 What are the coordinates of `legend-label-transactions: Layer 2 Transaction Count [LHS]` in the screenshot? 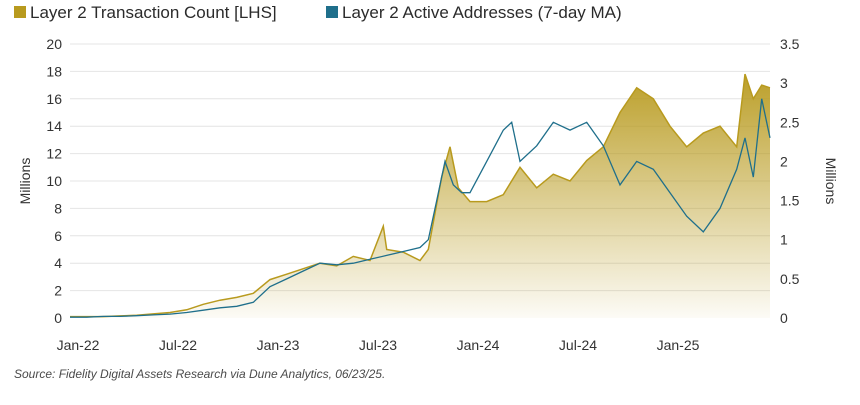 It's located at (153, 12).